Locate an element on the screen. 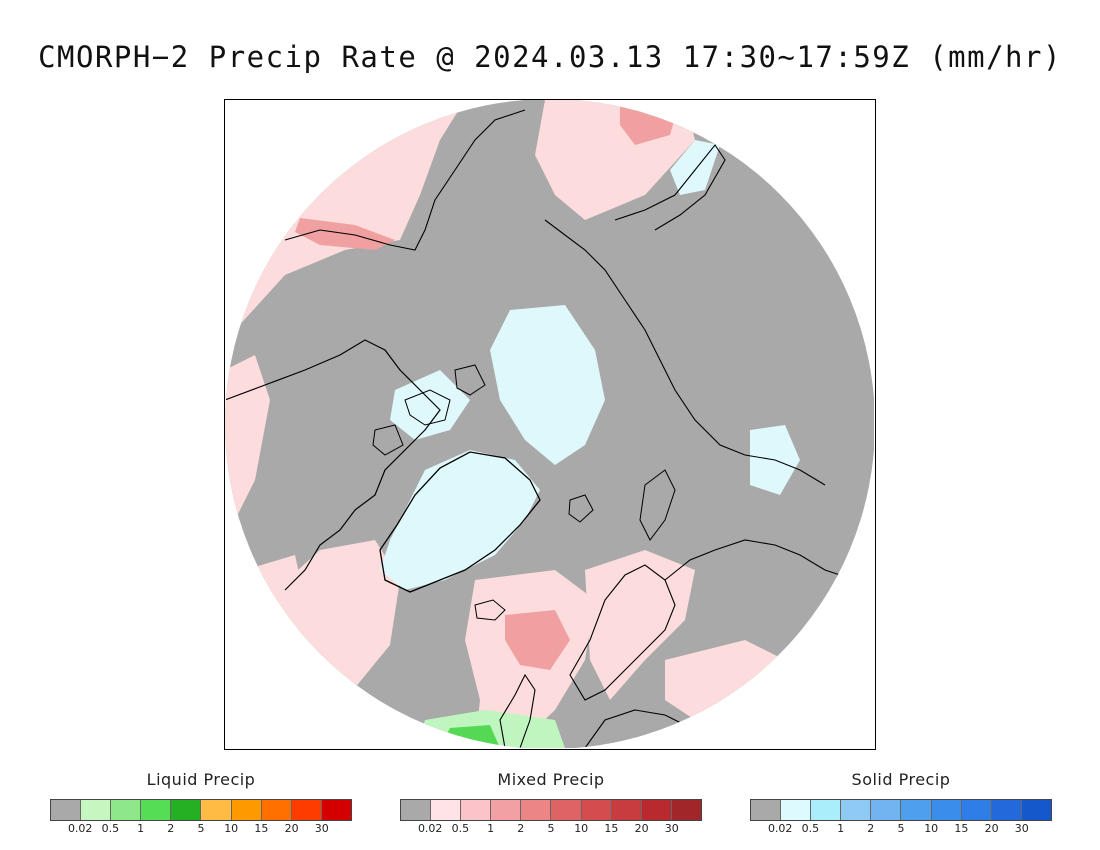 The height and width of the screenshot is (850, 1100). liquid-precip-legend: Liquid Precip 0.02 0.5 1 2 5 10 15 20 30 is located at coordinates (201, 803).